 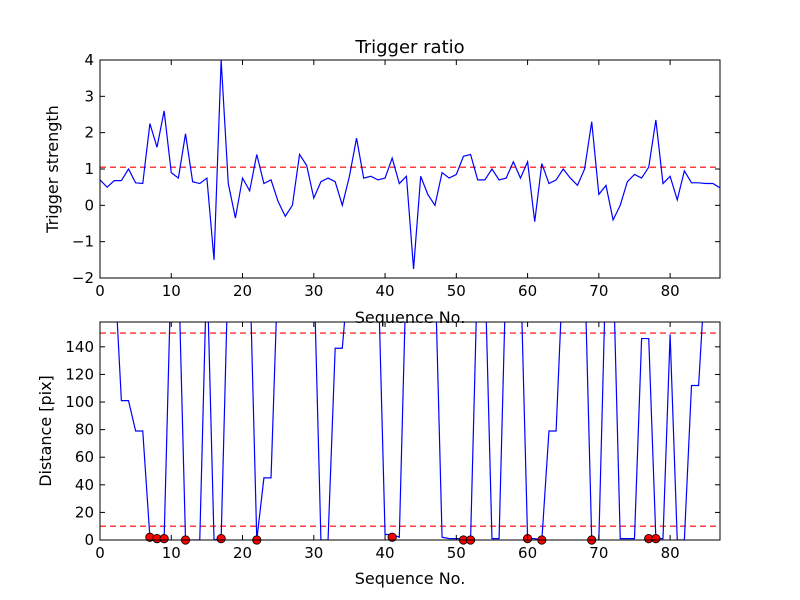 I want to click on distance-y-tick-label: 60, so click(x=84, y=457).